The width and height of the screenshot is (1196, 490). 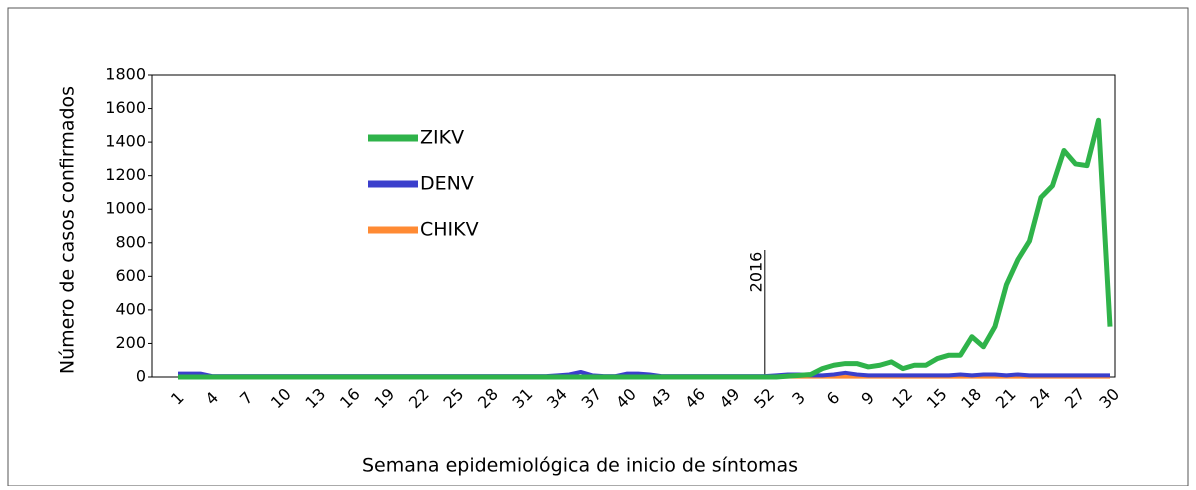 What do you see at coordinates (315, 398) in the screenshot?
I see `x-tick-label: 13` at bounding box center [315, 398].